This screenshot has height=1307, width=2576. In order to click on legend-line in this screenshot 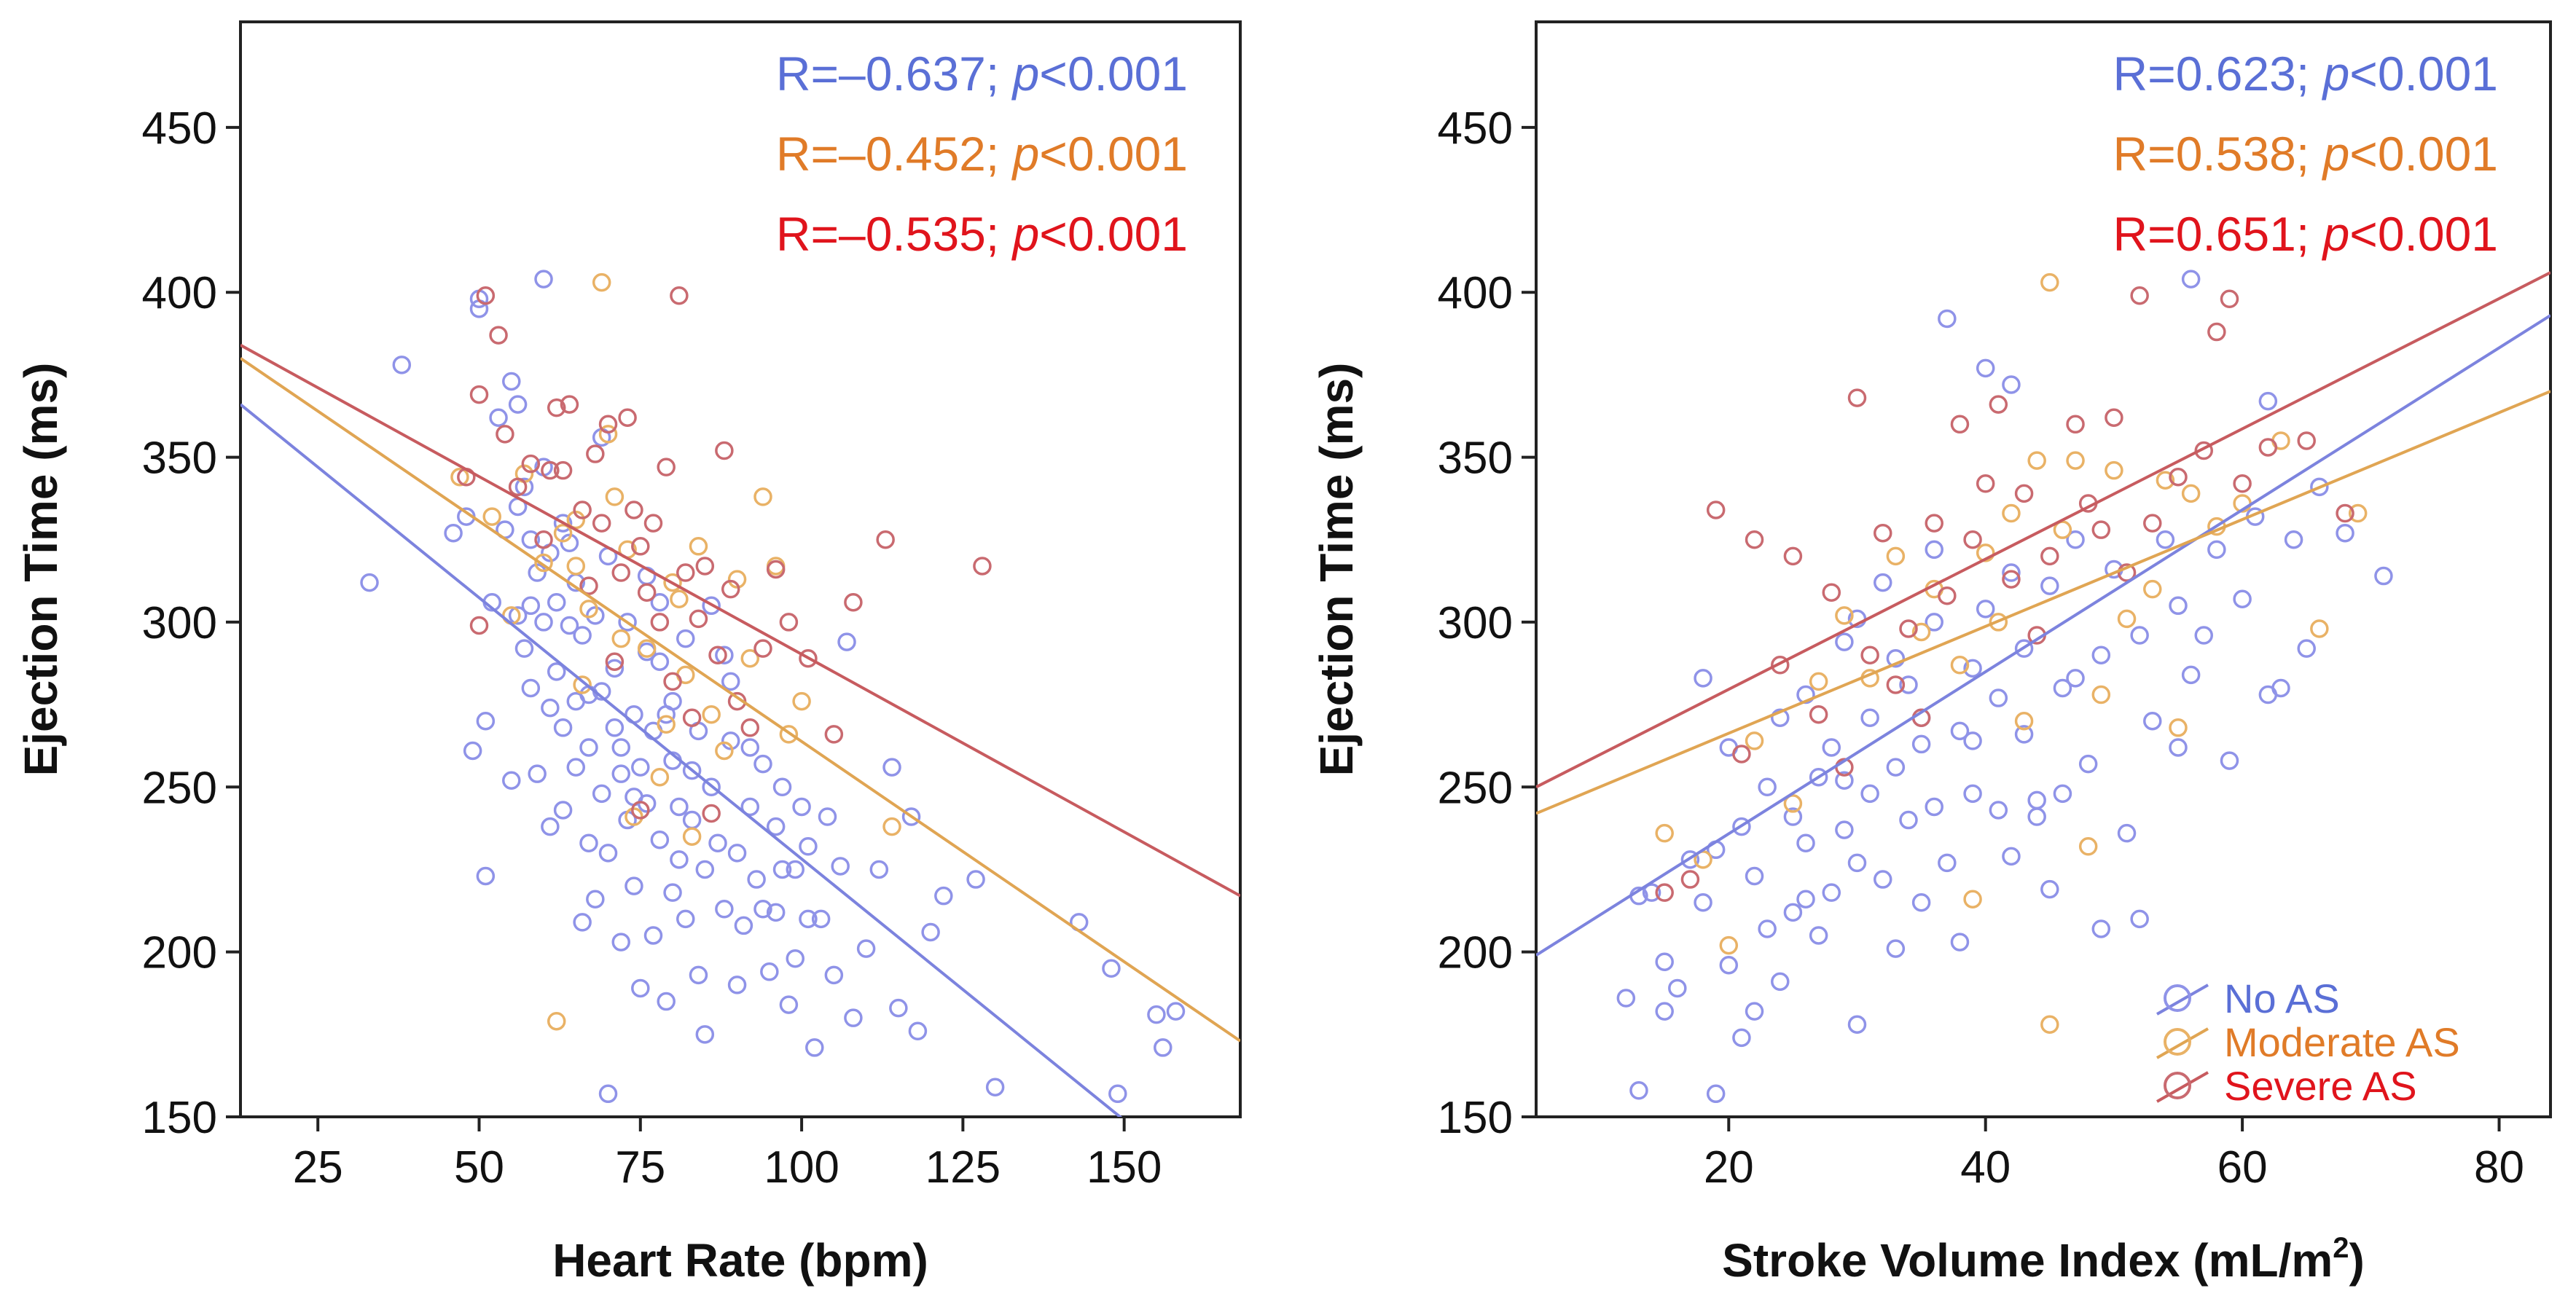, I will do `click(2182, 1043)`.